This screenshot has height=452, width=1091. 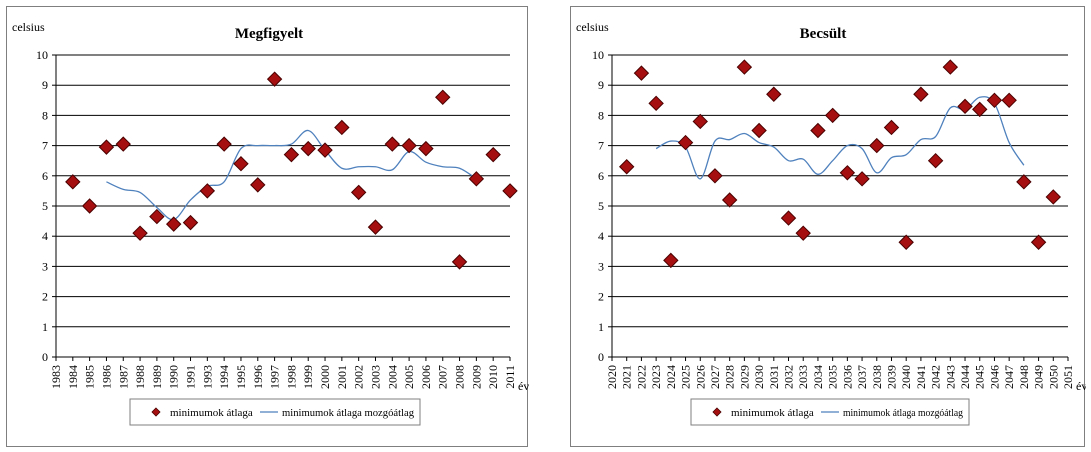 I want to click on x-tick-label: 2026, so click(x=700, y=377).